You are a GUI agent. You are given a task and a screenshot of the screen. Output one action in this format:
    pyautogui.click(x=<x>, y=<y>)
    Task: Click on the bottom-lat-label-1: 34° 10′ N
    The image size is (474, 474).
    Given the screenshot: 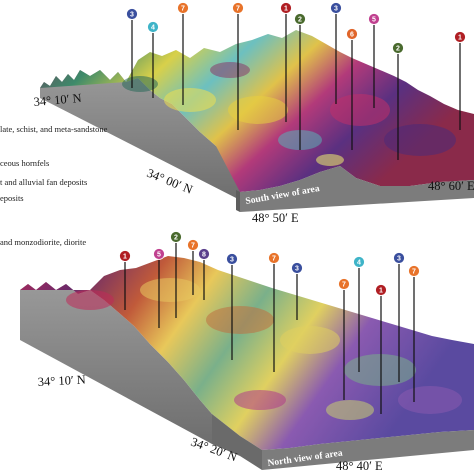 What is the action you would take?
    pyautogui.click(x=61, y=381)
    